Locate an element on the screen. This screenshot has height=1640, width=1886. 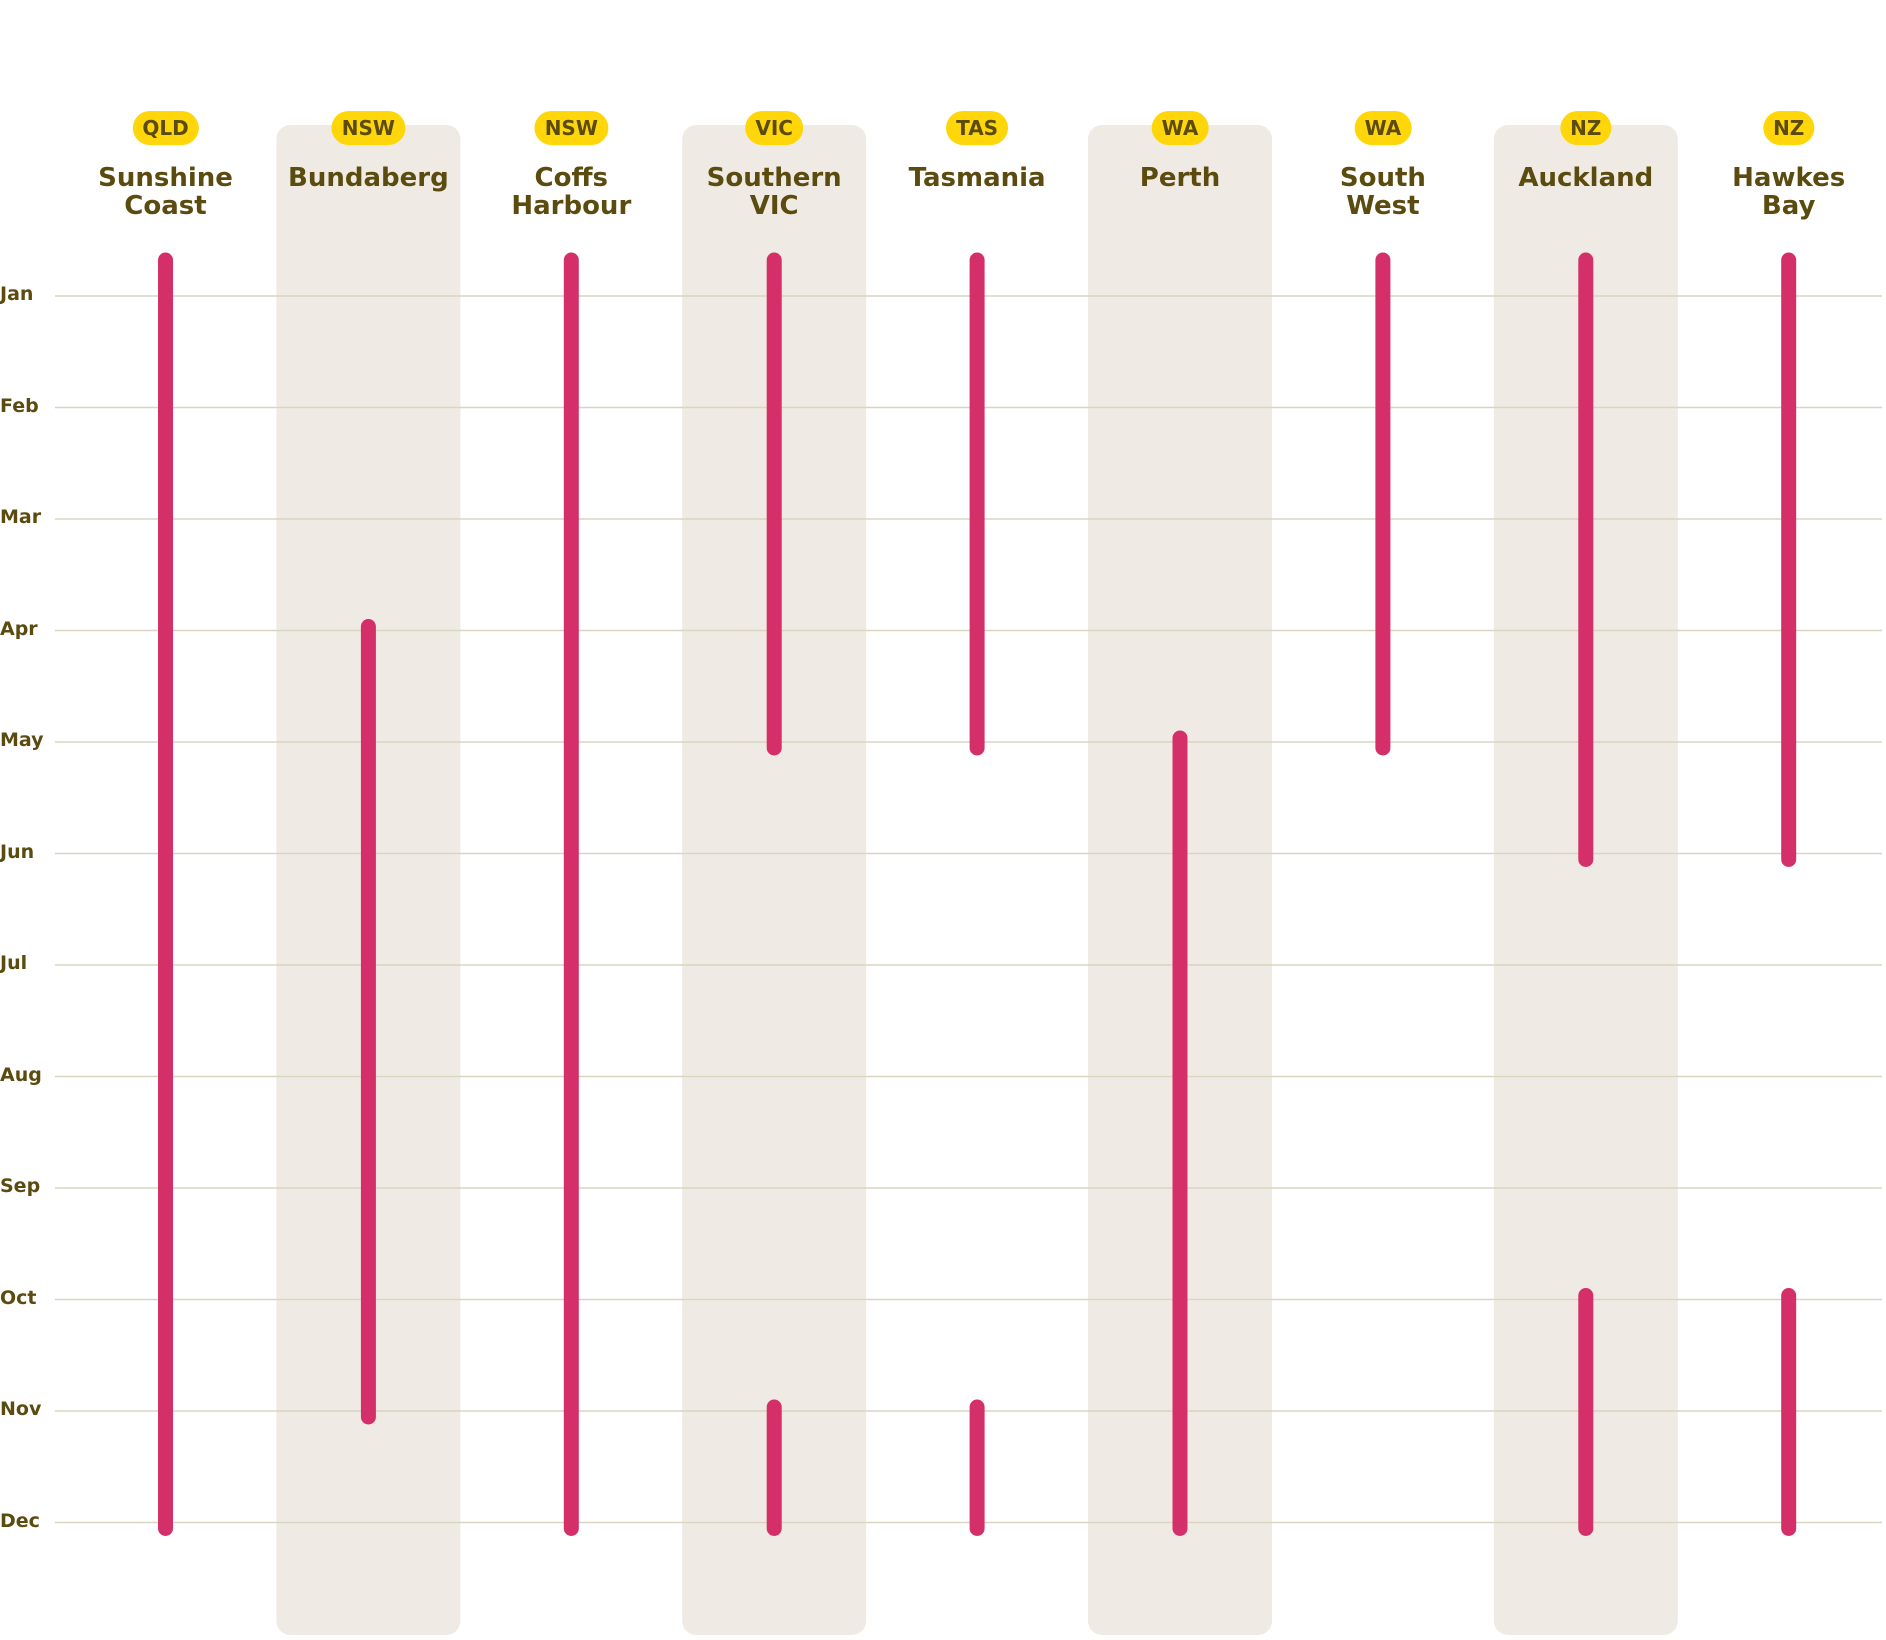
location-name: Perth is located at coordinates (1180, 178).